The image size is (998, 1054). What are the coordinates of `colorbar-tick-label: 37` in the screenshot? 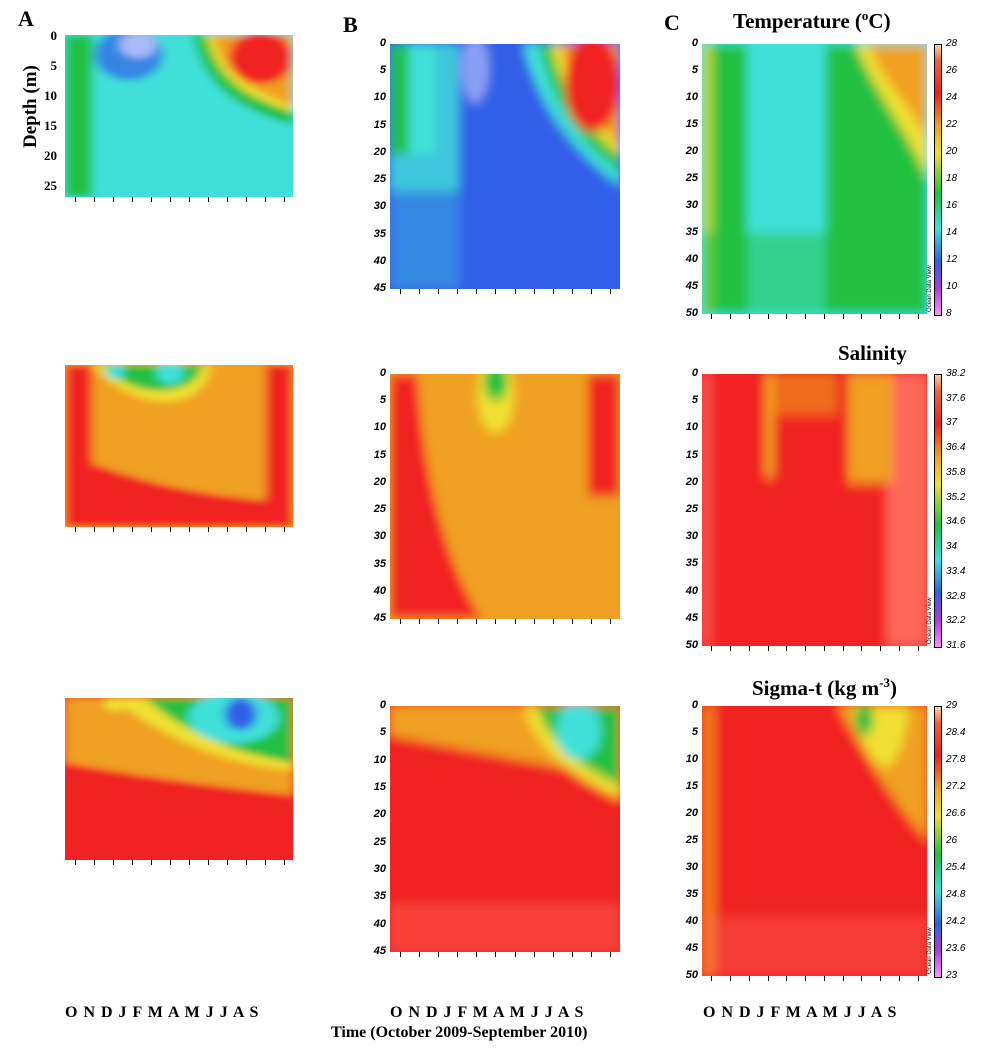 It's located at (952, 423).